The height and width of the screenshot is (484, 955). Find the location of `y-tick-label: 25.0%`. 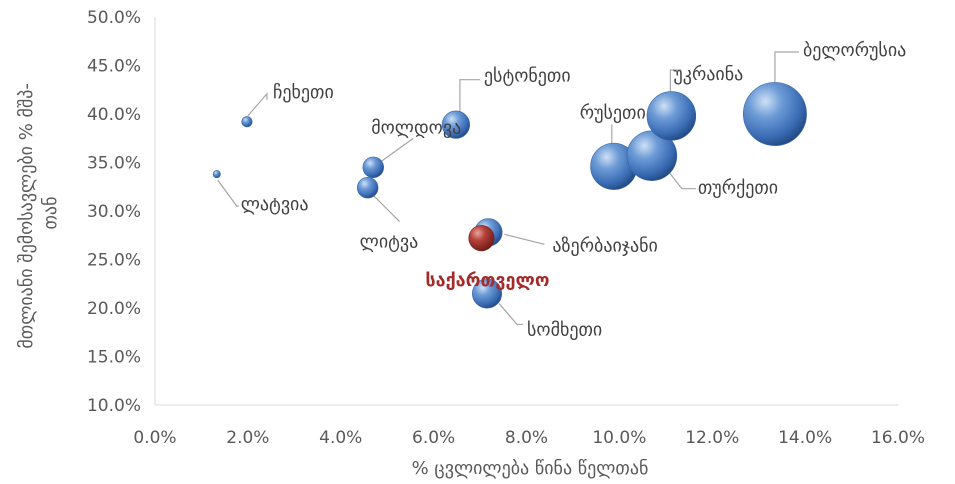

y-tick-label: 25.0% is located at coordinates (114, 261).